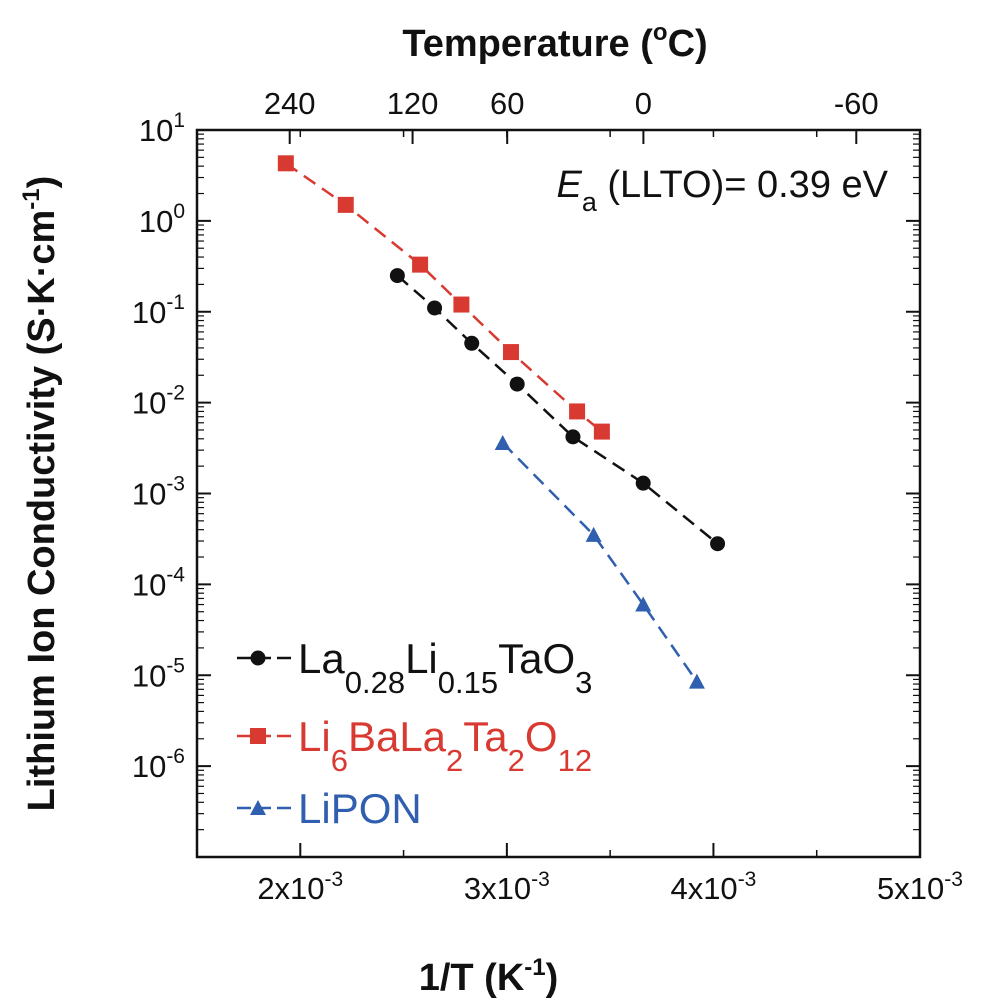 This screenshot has height=1000, width=1000. What do you see at coordinates (722, 190) in the screenshot?
I see `activation-energy-annotation: Ea (LLTO)= 0.39 eV` at bounding box center [722, 190].